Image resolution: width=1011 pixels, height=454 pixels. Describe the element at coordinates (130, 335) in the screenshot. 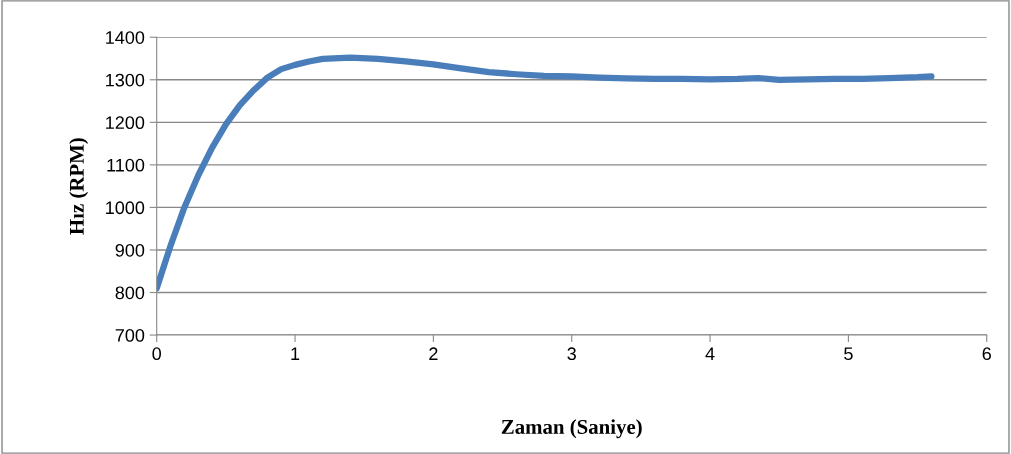

I see `y-tick-label: 700` at that location.